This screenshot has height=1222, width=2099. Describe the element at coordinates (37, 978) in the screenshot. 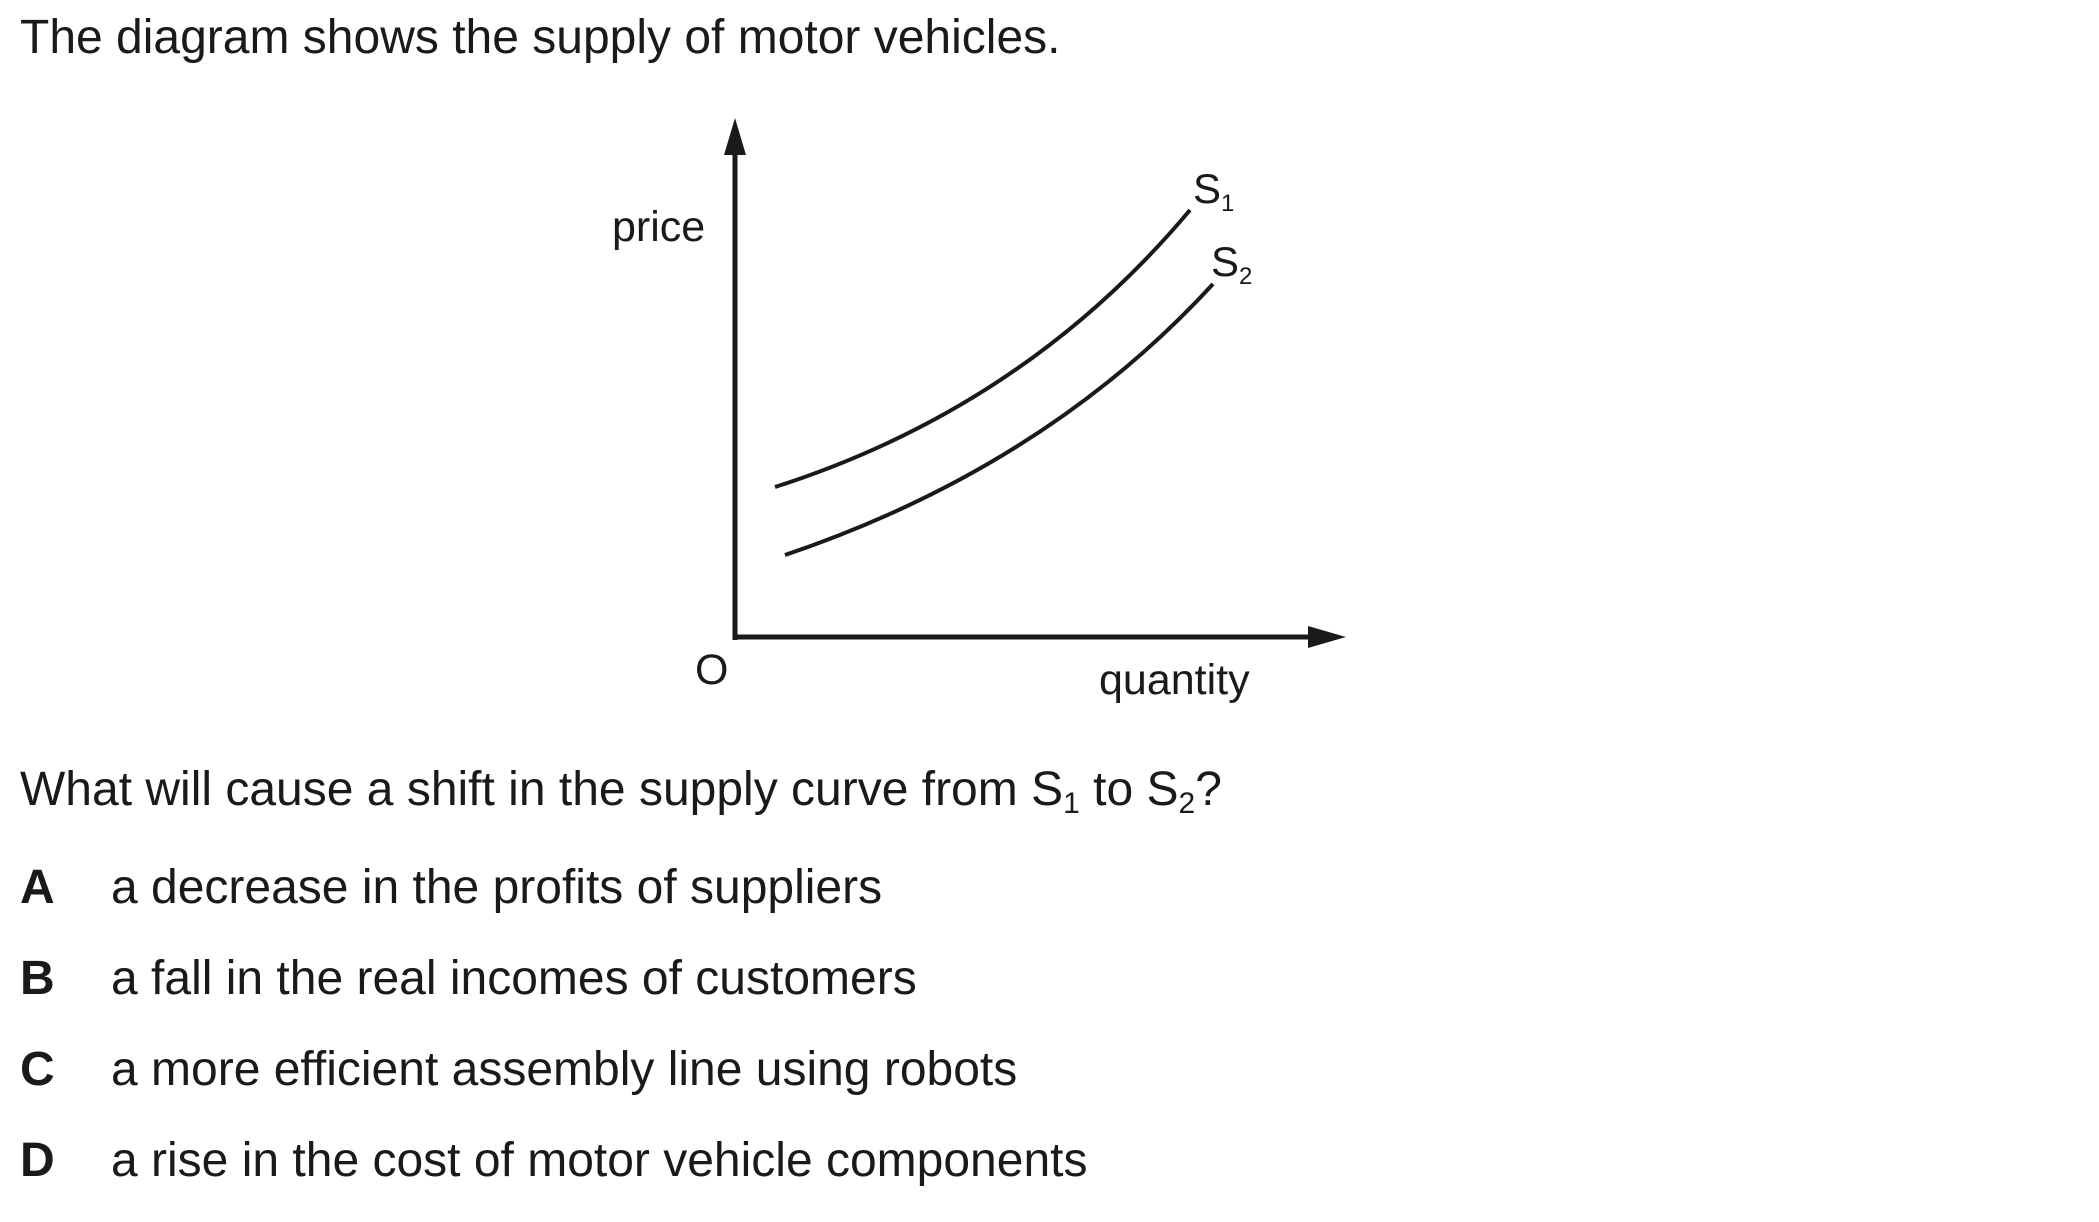

I see `option-b-letter: B` at that location.